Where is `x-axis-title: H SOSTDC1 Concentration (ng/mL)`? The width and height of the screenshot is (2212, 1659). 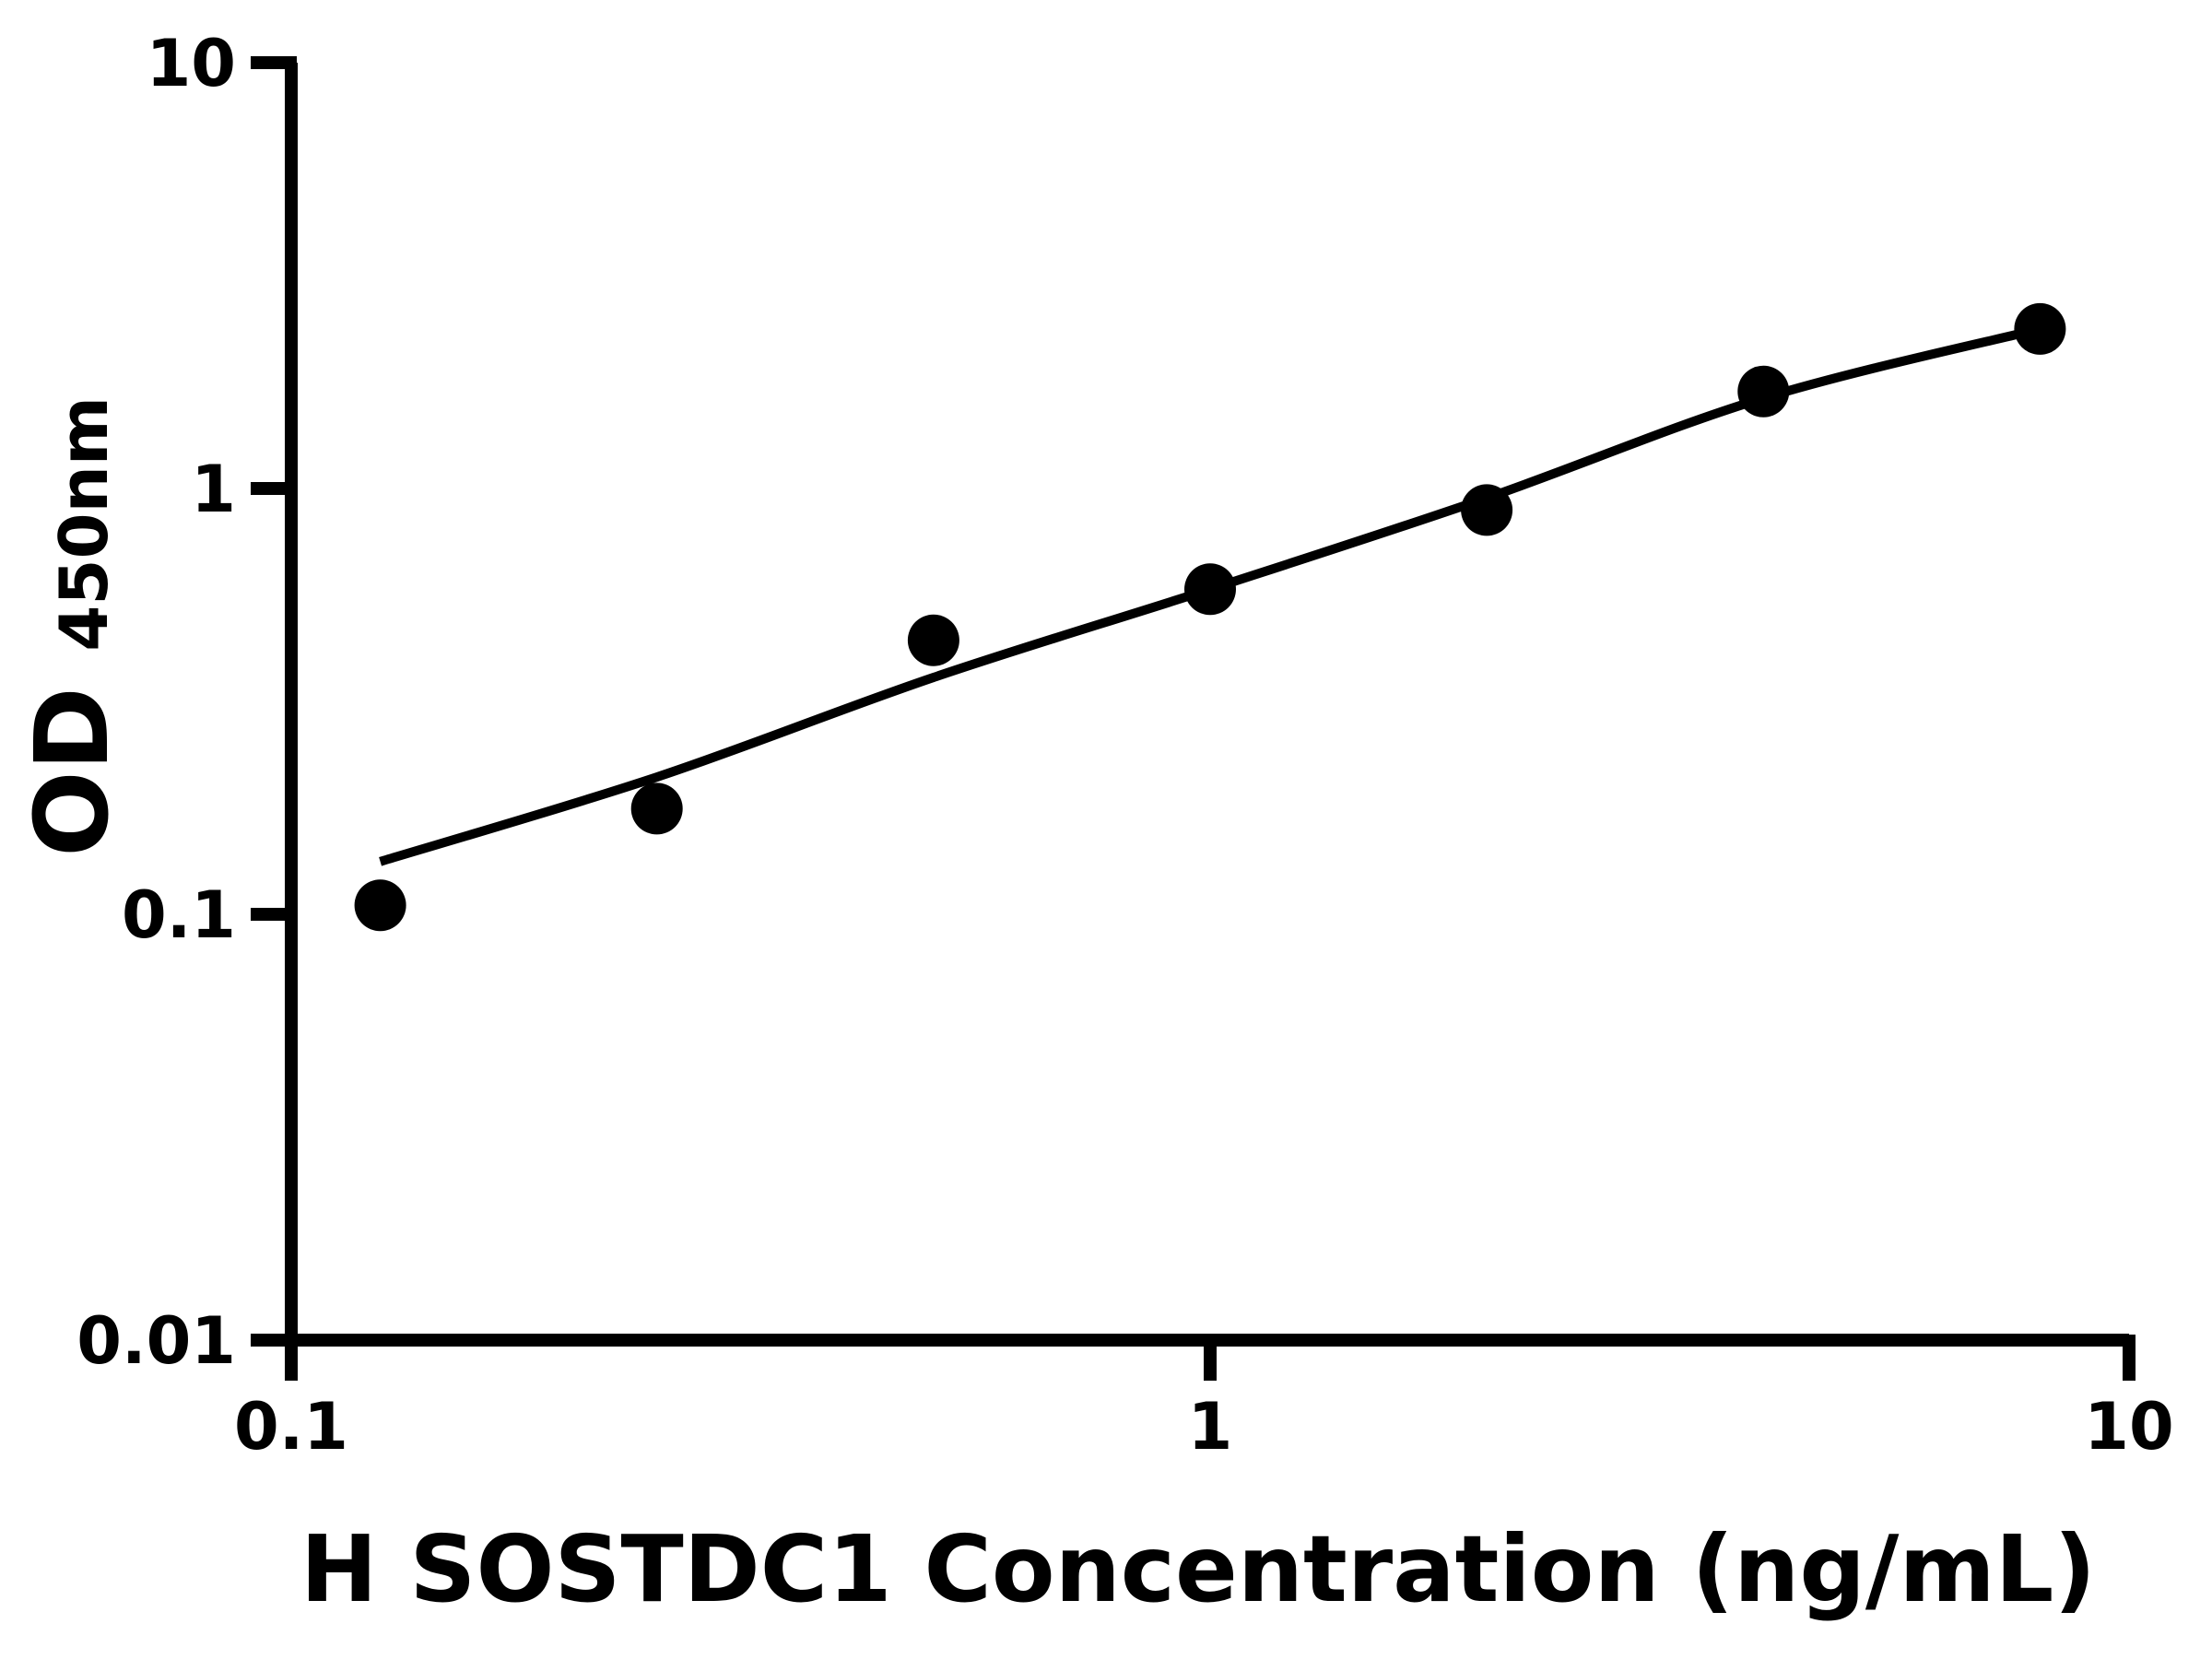
x-axis-title: H SOSTDC1 Concentration (ng/mL) is located at coordinates (1198, 1569).